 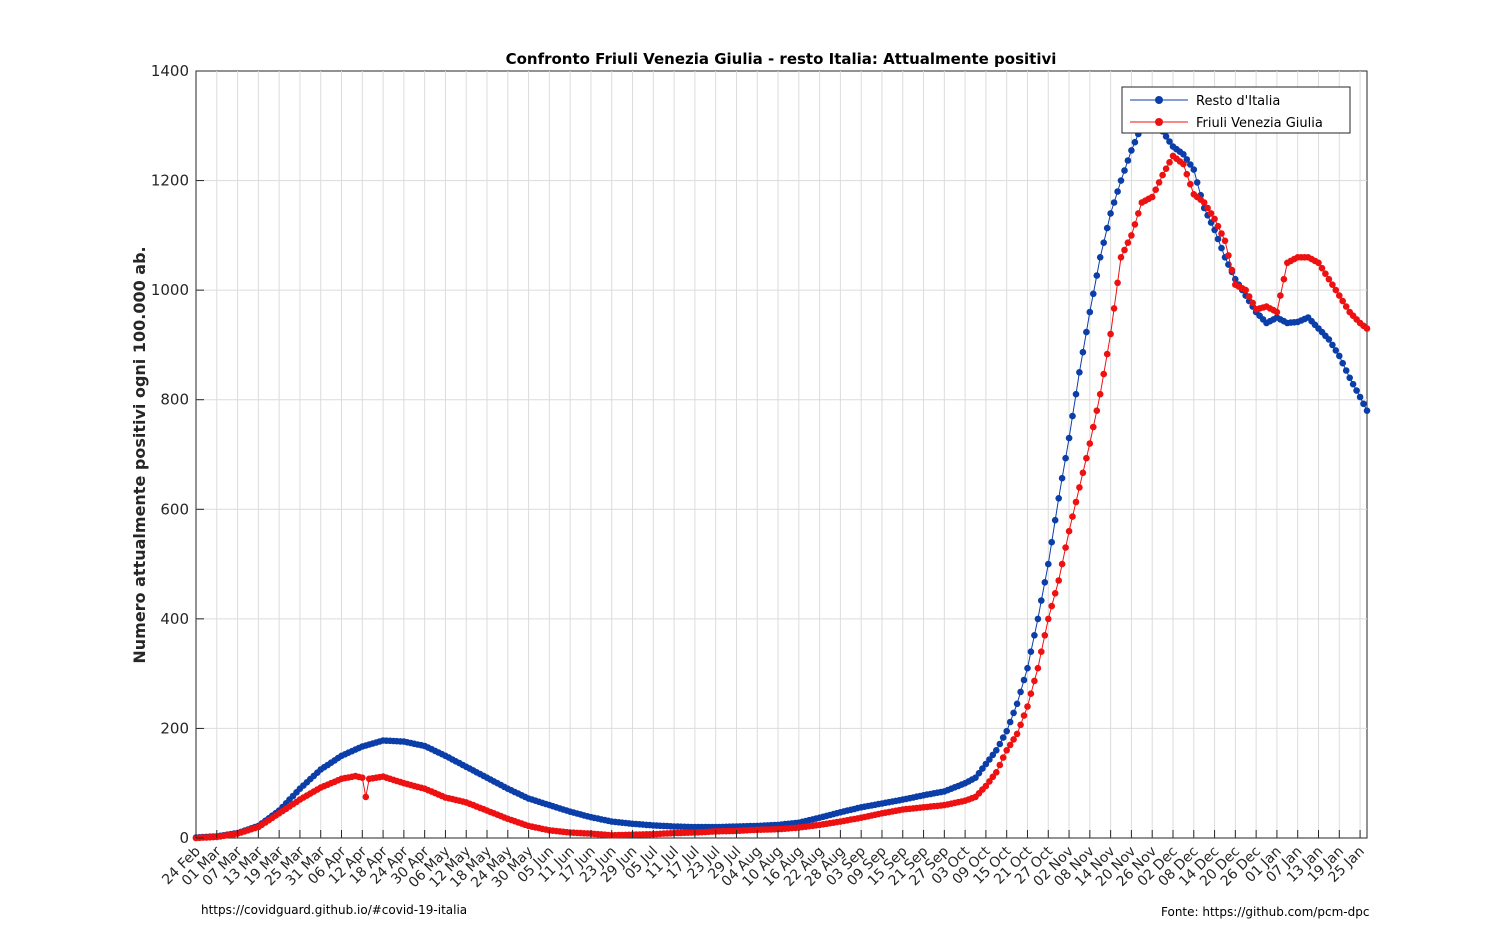 I want to click on legend-dot-friuli, so click(x=1159, y=122).